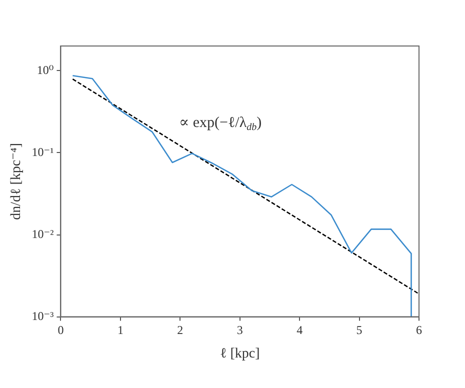 Image resolution: width=465 pixels, height=388 pixels. I want to click on x-tick-label: 1, so click(120, 330).